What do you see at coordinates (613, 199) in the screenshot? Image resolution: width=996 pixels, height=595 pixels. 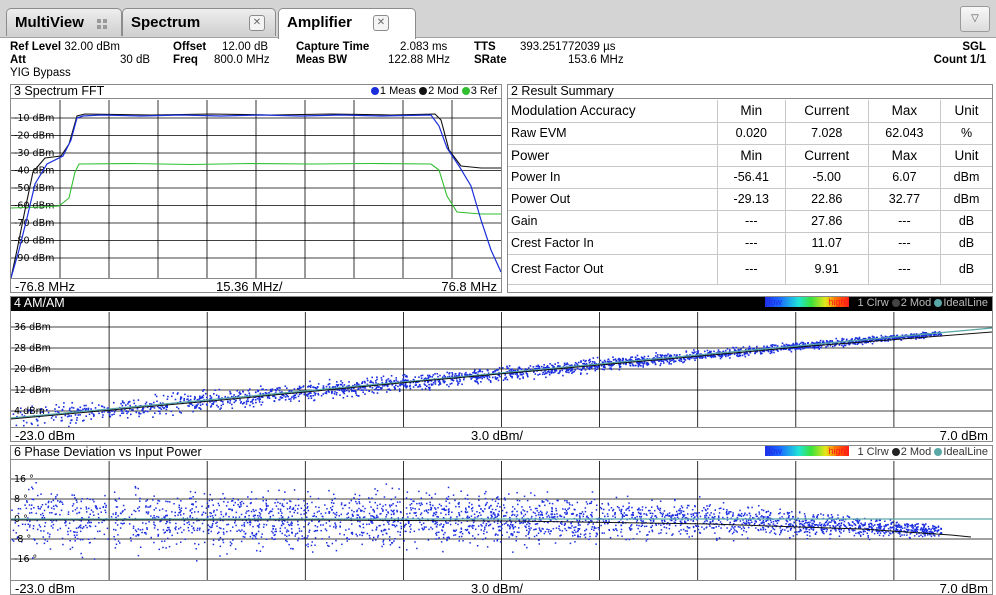 I see `result-cell-name: Power Out` at bounding box center [613, 199].